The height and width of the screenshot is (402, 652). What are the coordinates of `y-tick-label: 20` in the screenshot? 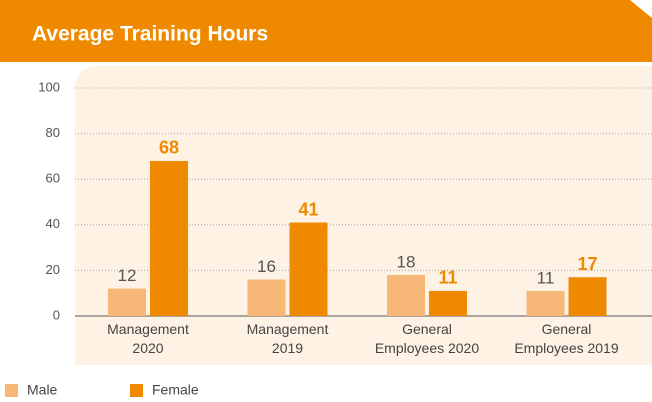 It's located at (53, 269).